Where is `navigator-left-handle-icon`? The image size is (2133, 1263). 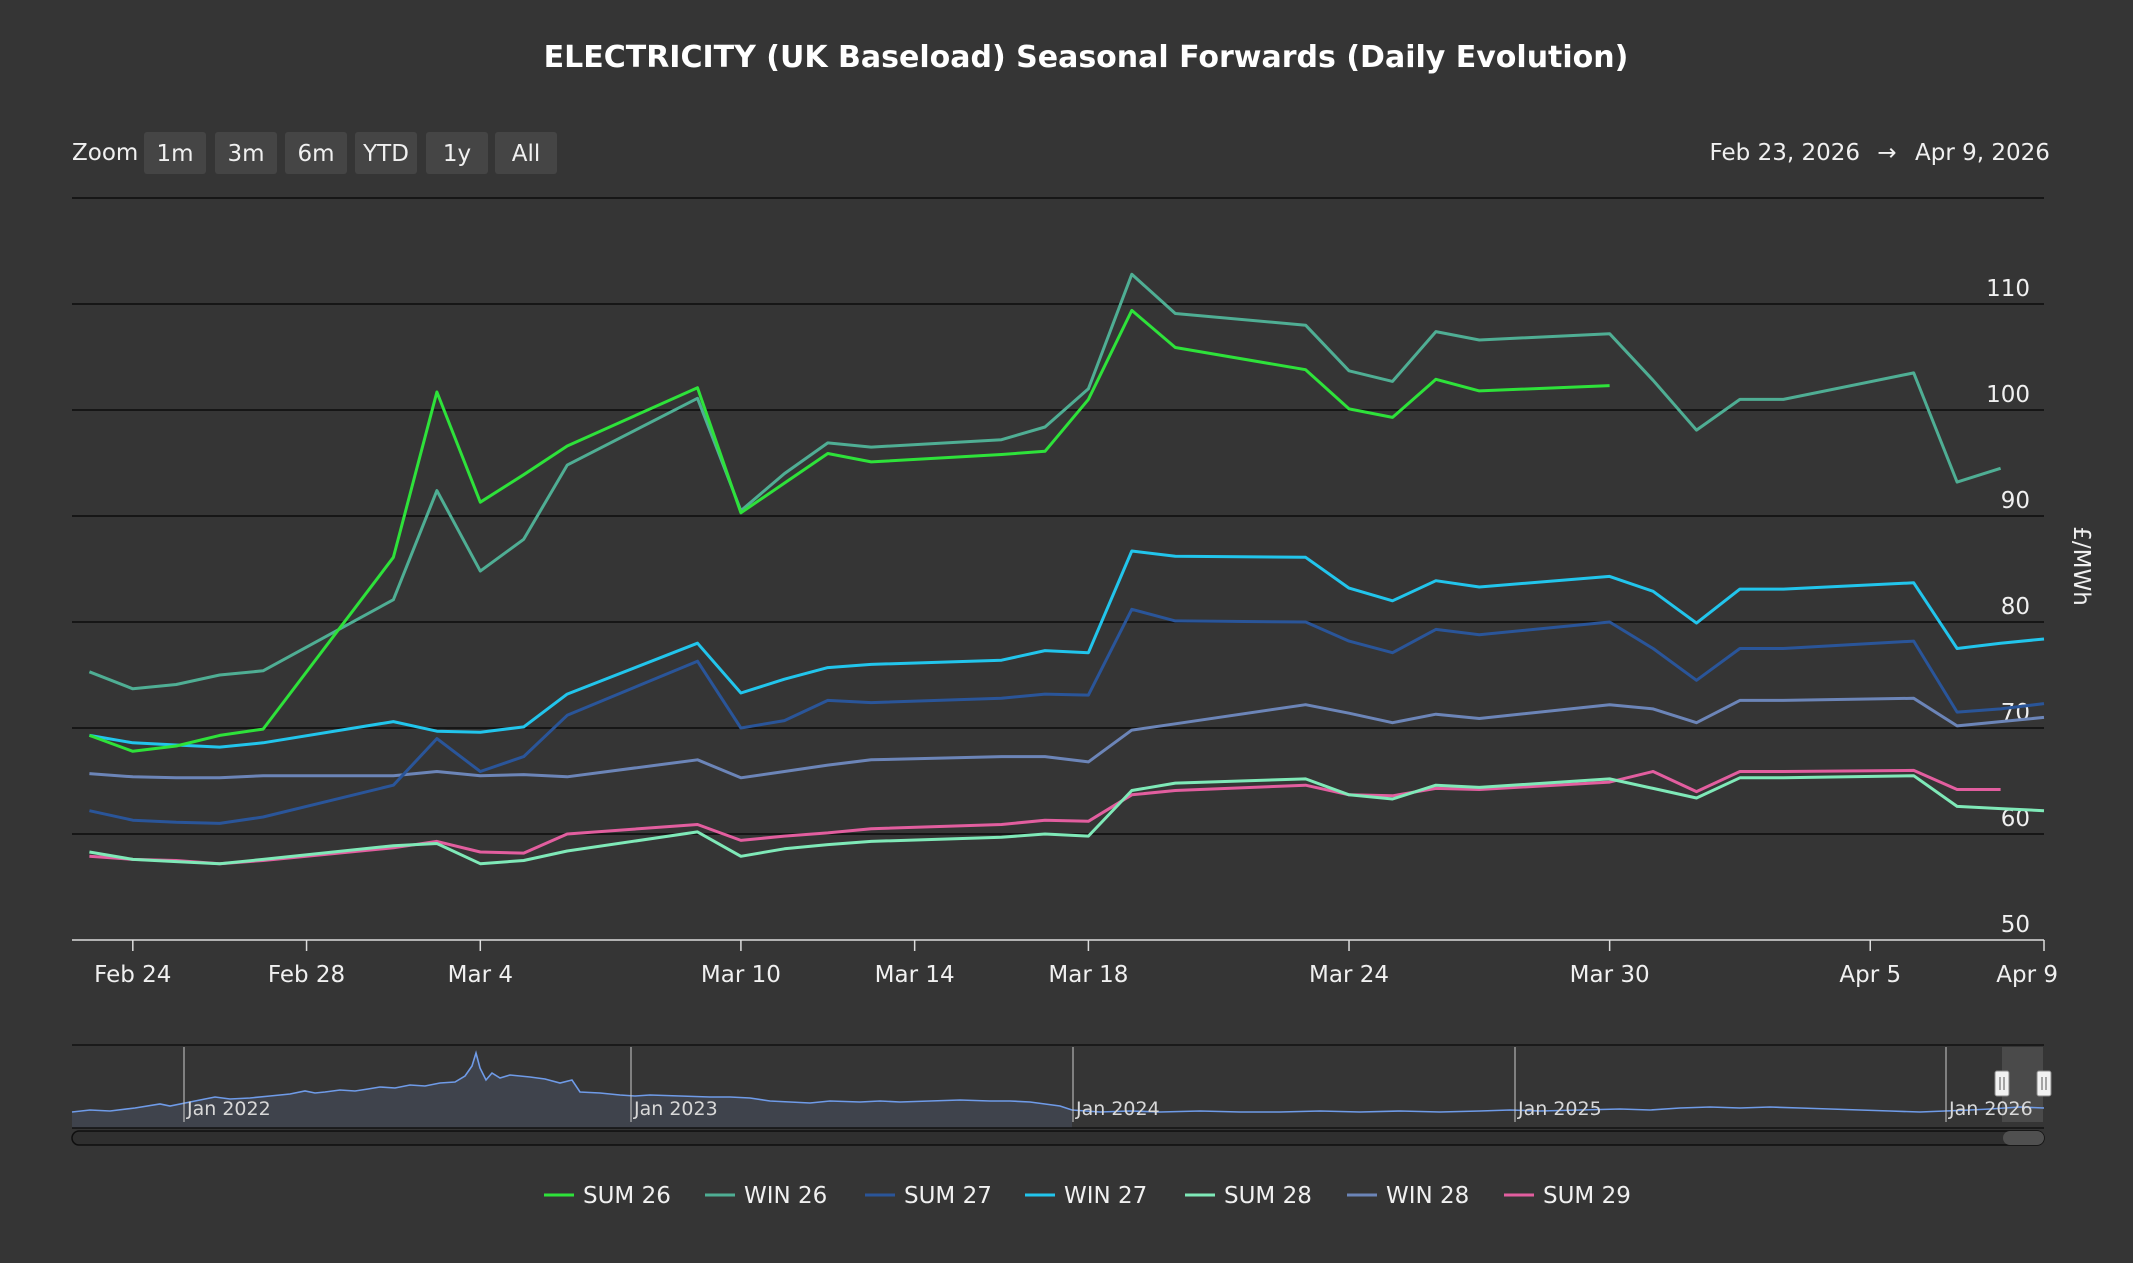 navigator-left-handle-icon is located at coordinates (2002, 1083).